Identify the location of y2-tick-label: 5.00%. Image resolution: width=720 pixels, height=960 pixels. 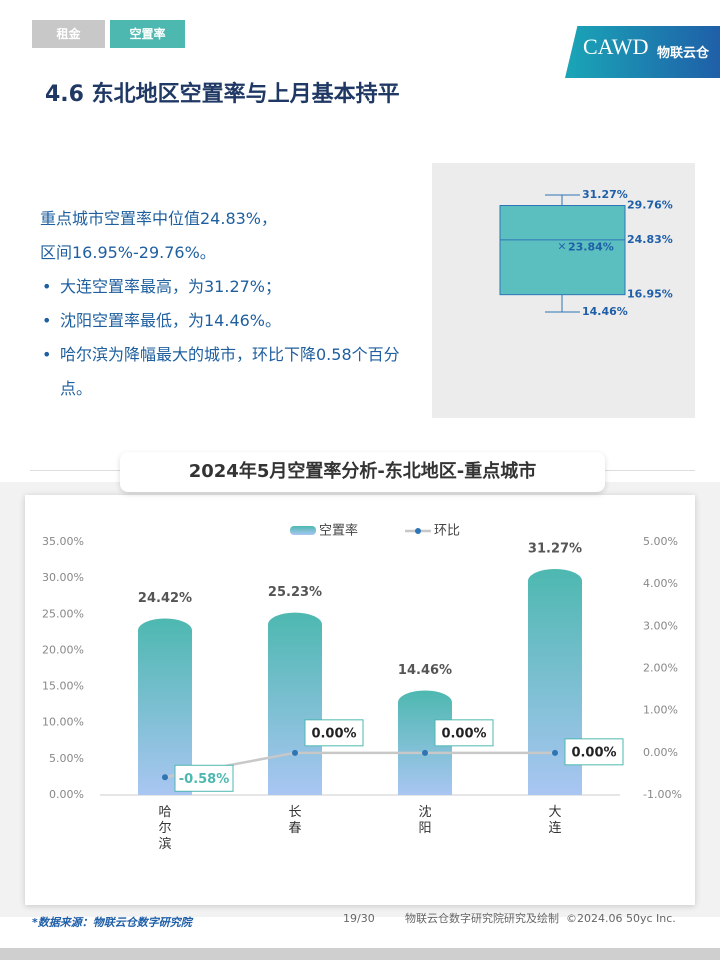
(660, 541).